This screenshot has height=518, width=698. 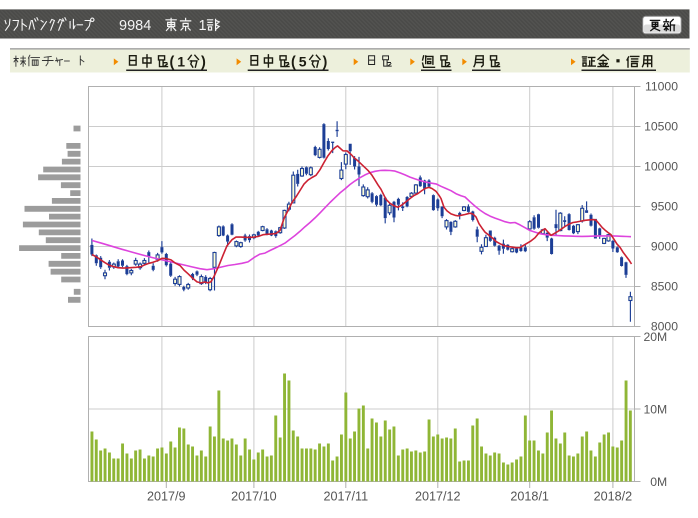 I want to click on svg-text: 9984, so click(x=135, y=26).